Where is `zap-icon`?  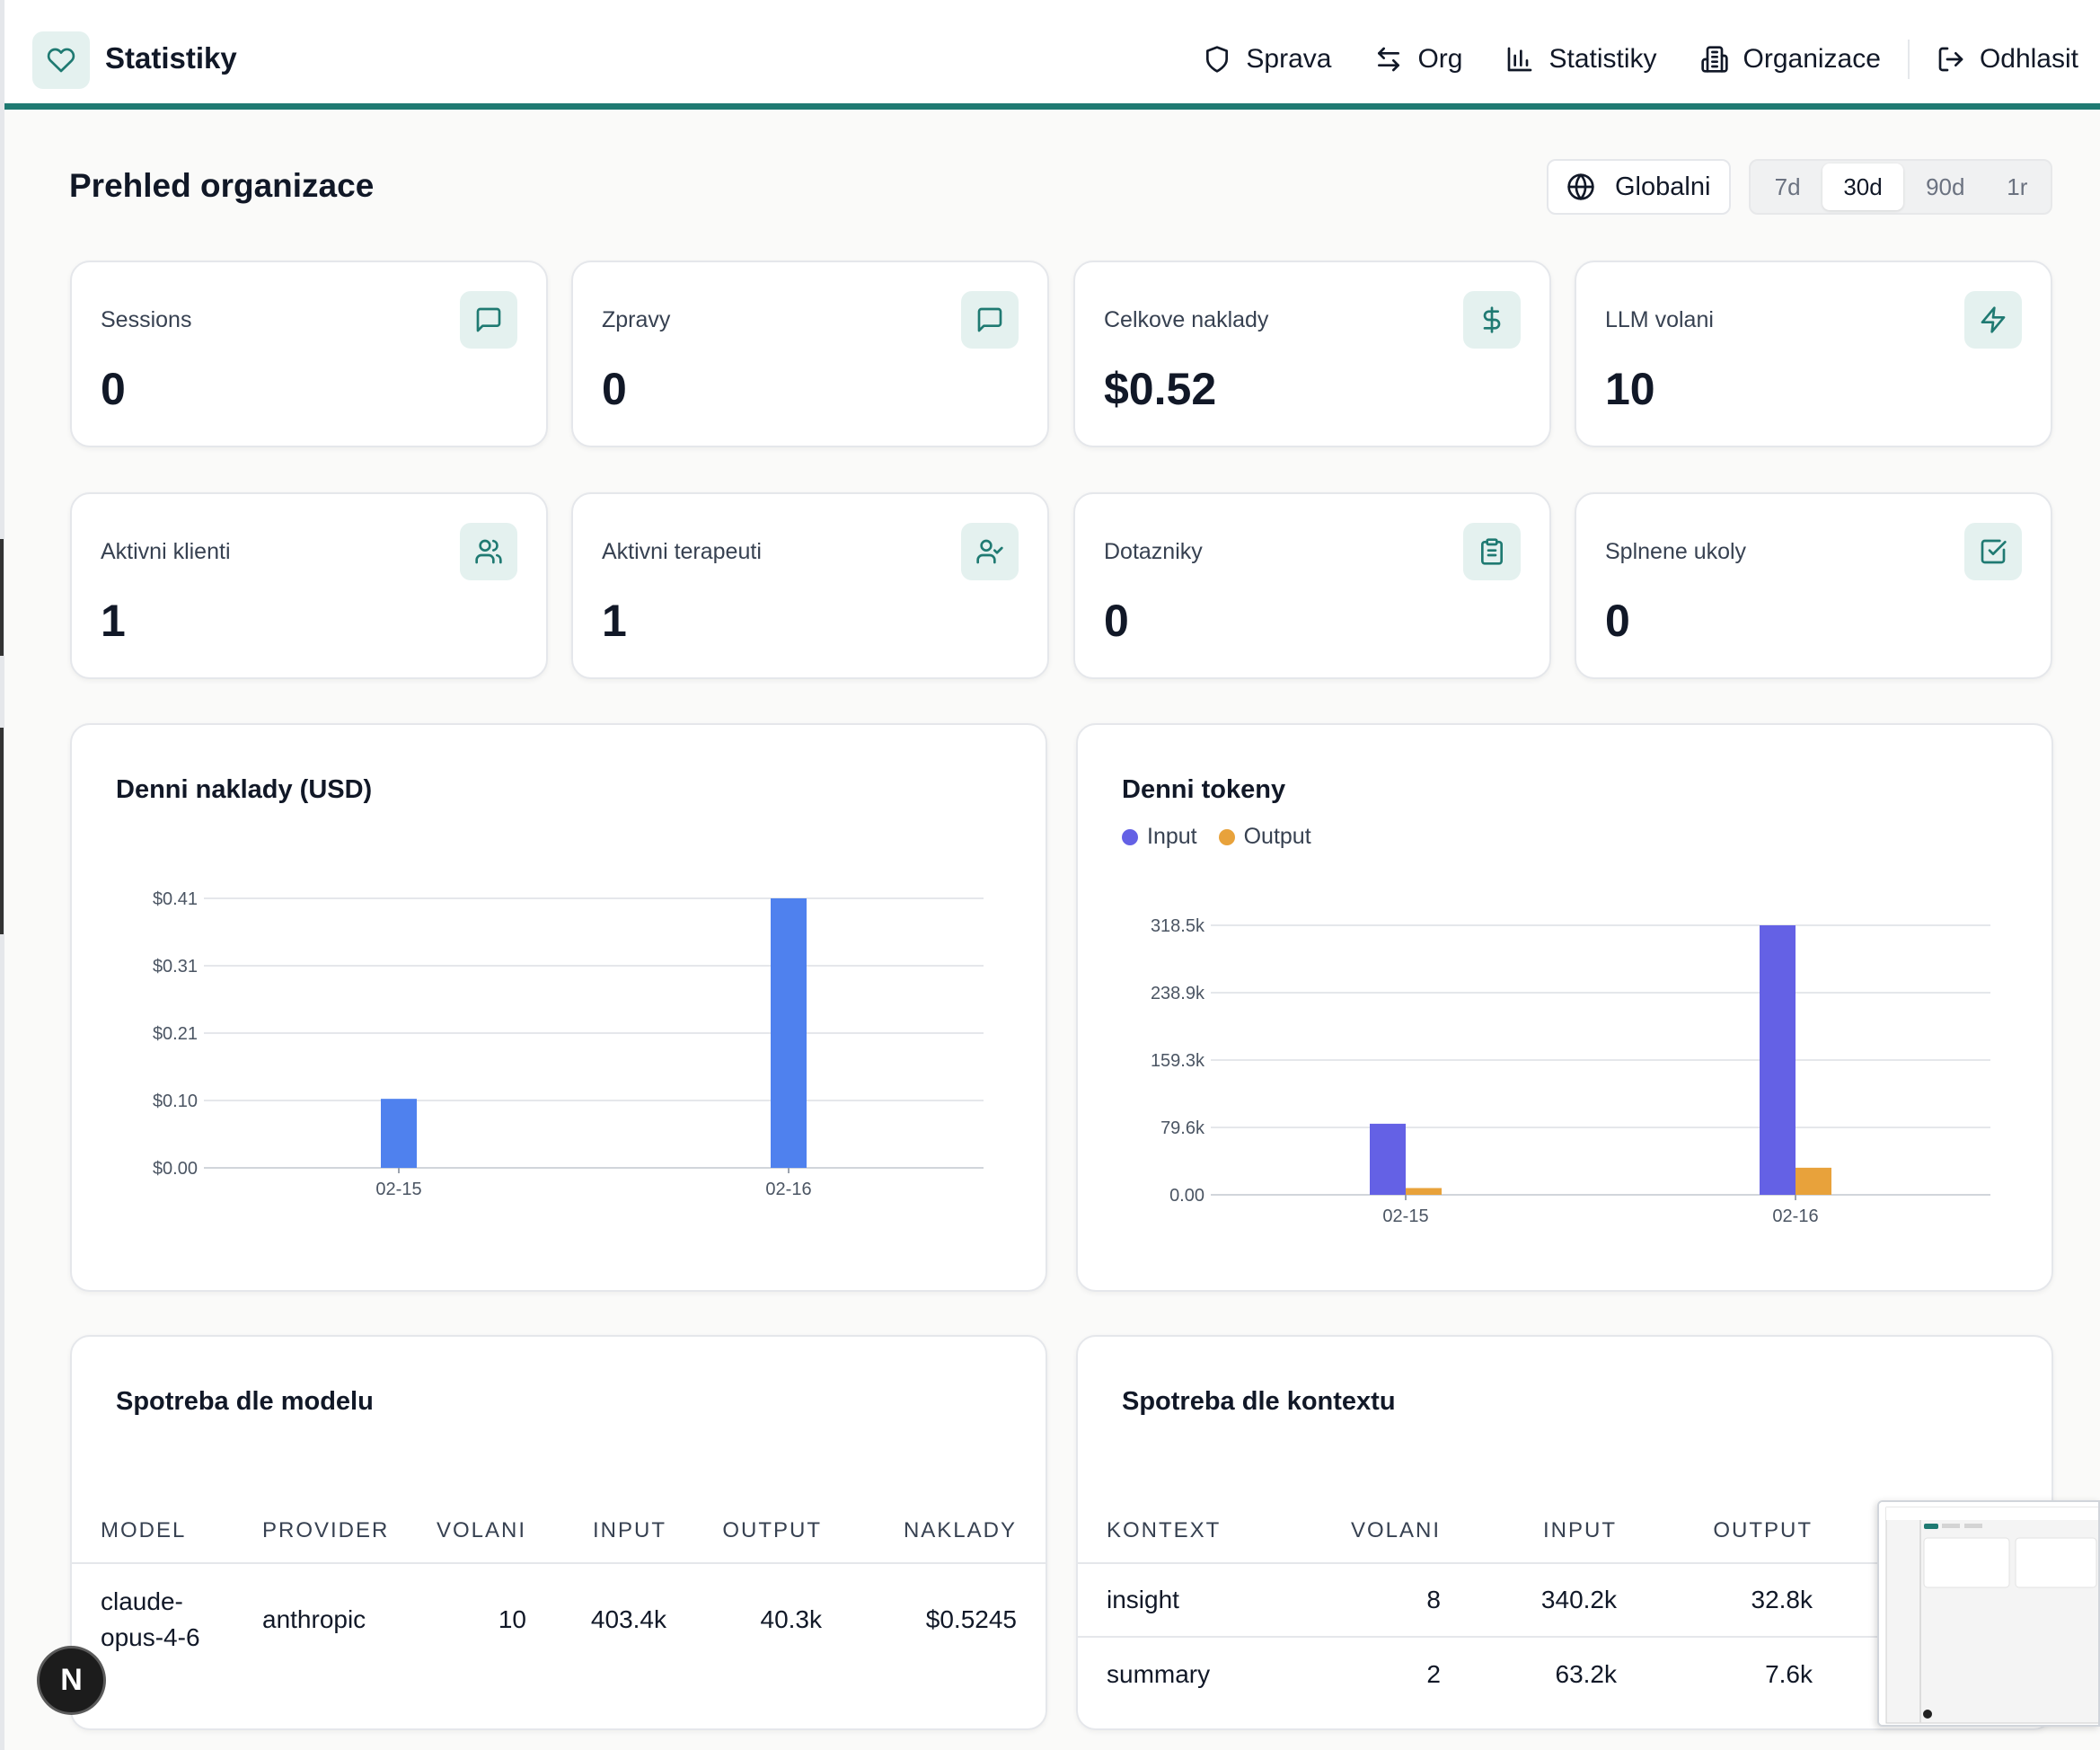
zap-icon is located at coordinates (1993, 319).